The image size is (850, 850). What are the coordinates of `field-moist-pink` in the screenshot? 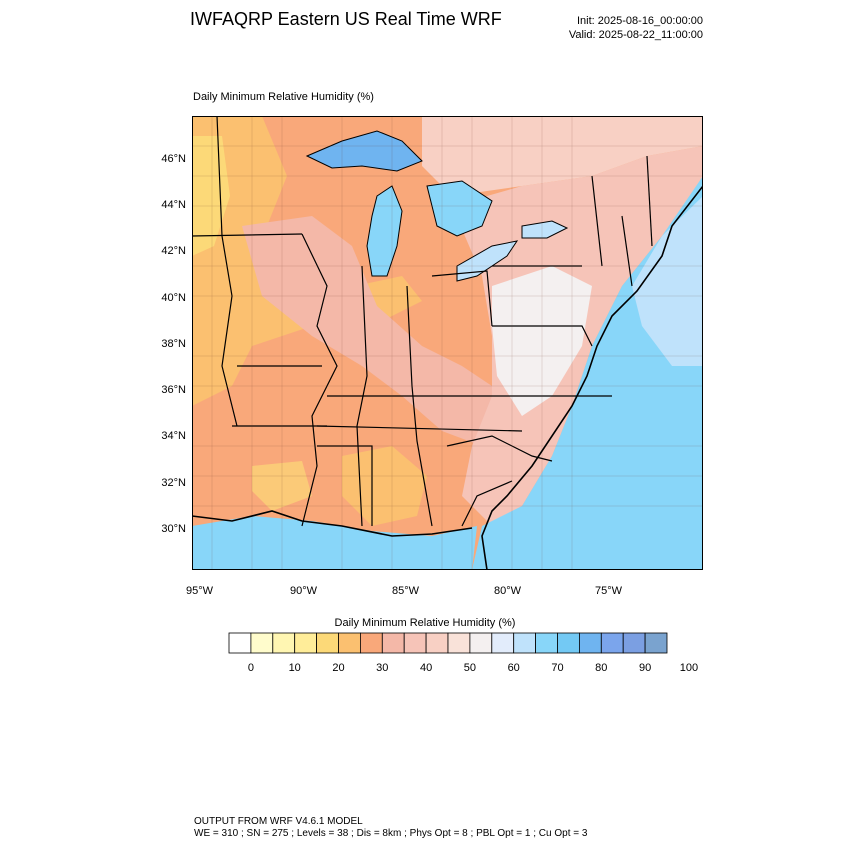 It's located at (382, 331).